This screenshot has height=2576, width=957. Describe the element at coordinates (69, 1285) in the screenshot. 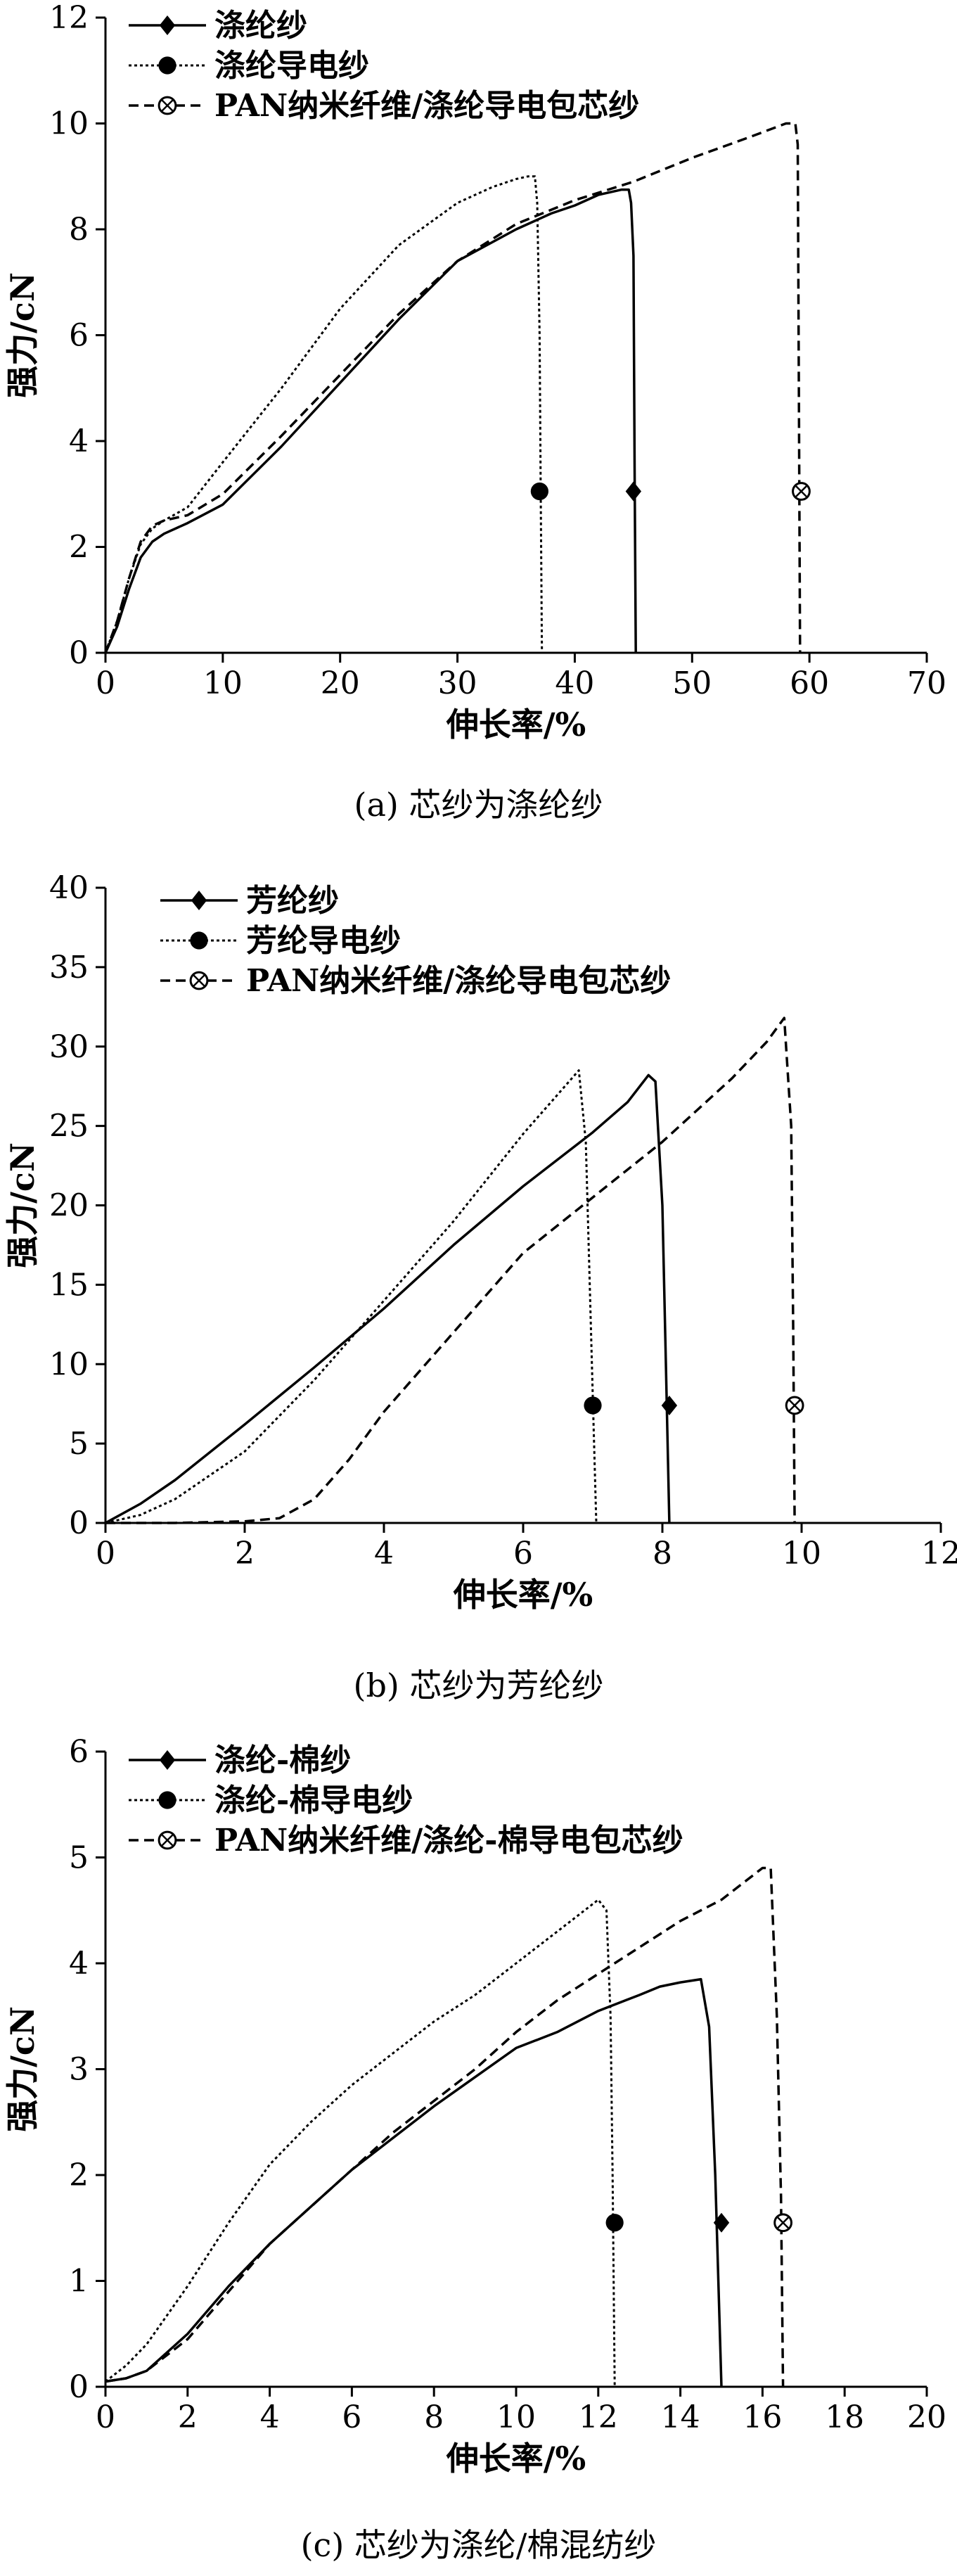

I see `y-tick-label-1-3: 15` at that location.